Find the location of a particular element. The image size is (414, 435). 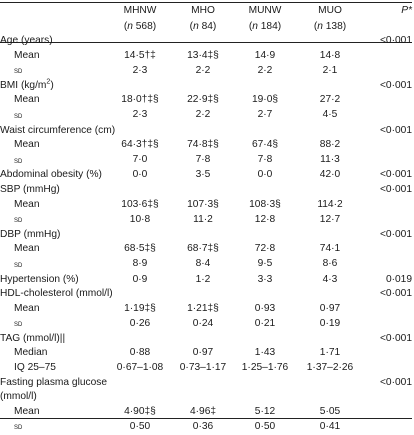

value-cell: 27·2 is located at coordinates (330, 100).